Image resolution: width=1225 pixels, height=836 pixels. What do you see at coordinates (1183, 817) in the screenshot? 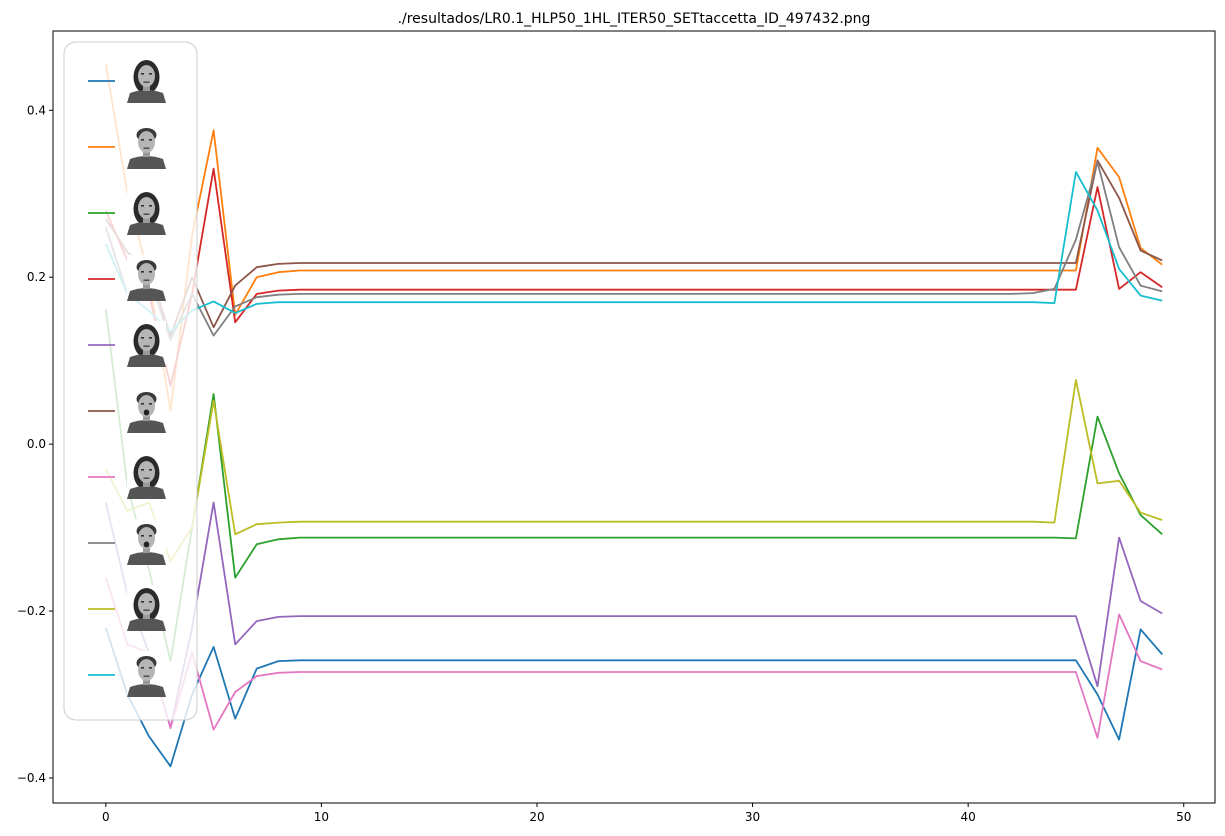
I see `x-tick-label: 50` at bounding box center [1183, 817].